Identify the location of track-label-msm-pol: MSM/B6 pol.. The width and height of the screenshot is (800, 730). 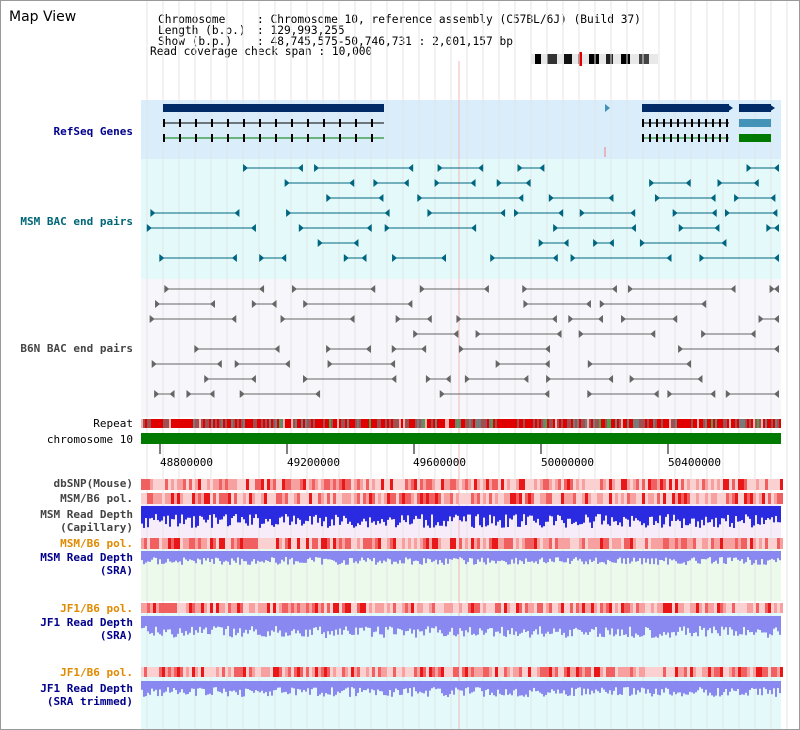
(96, 498).